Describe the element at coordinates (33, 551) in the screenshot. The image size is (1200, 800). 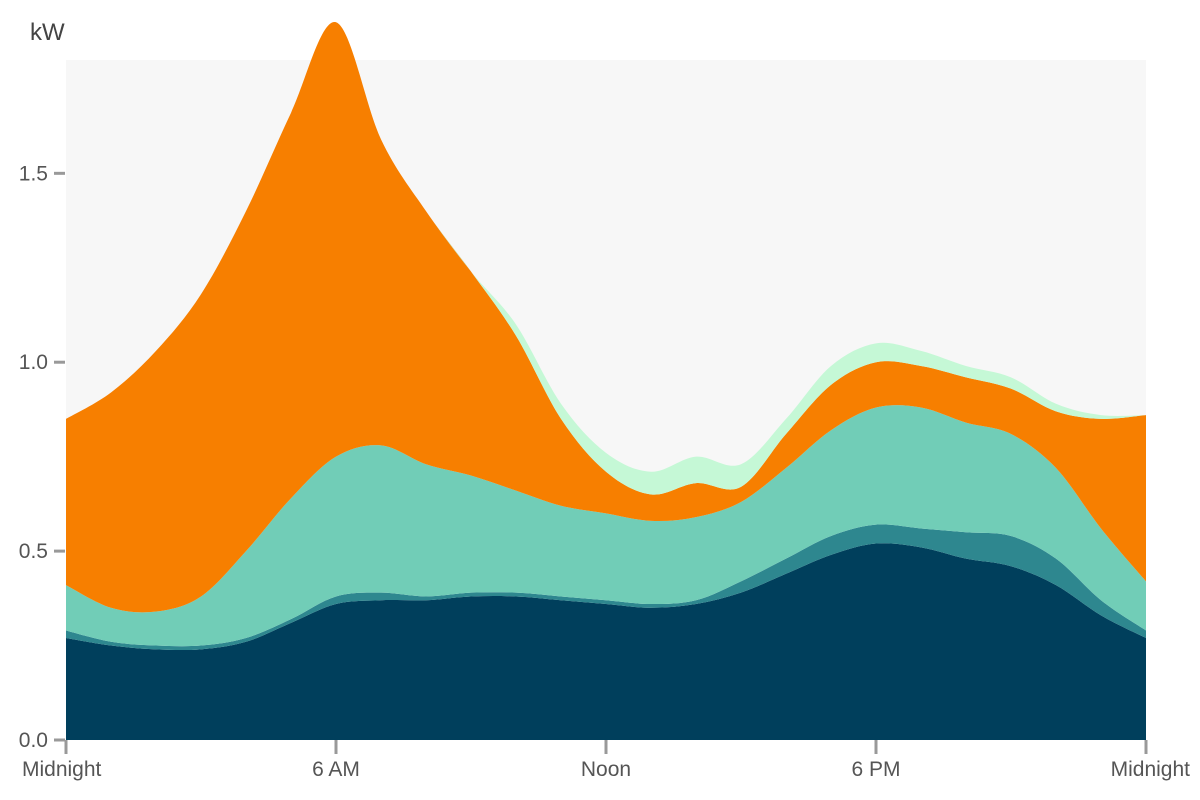
I see `y-tick-label: 0.5` at that location.